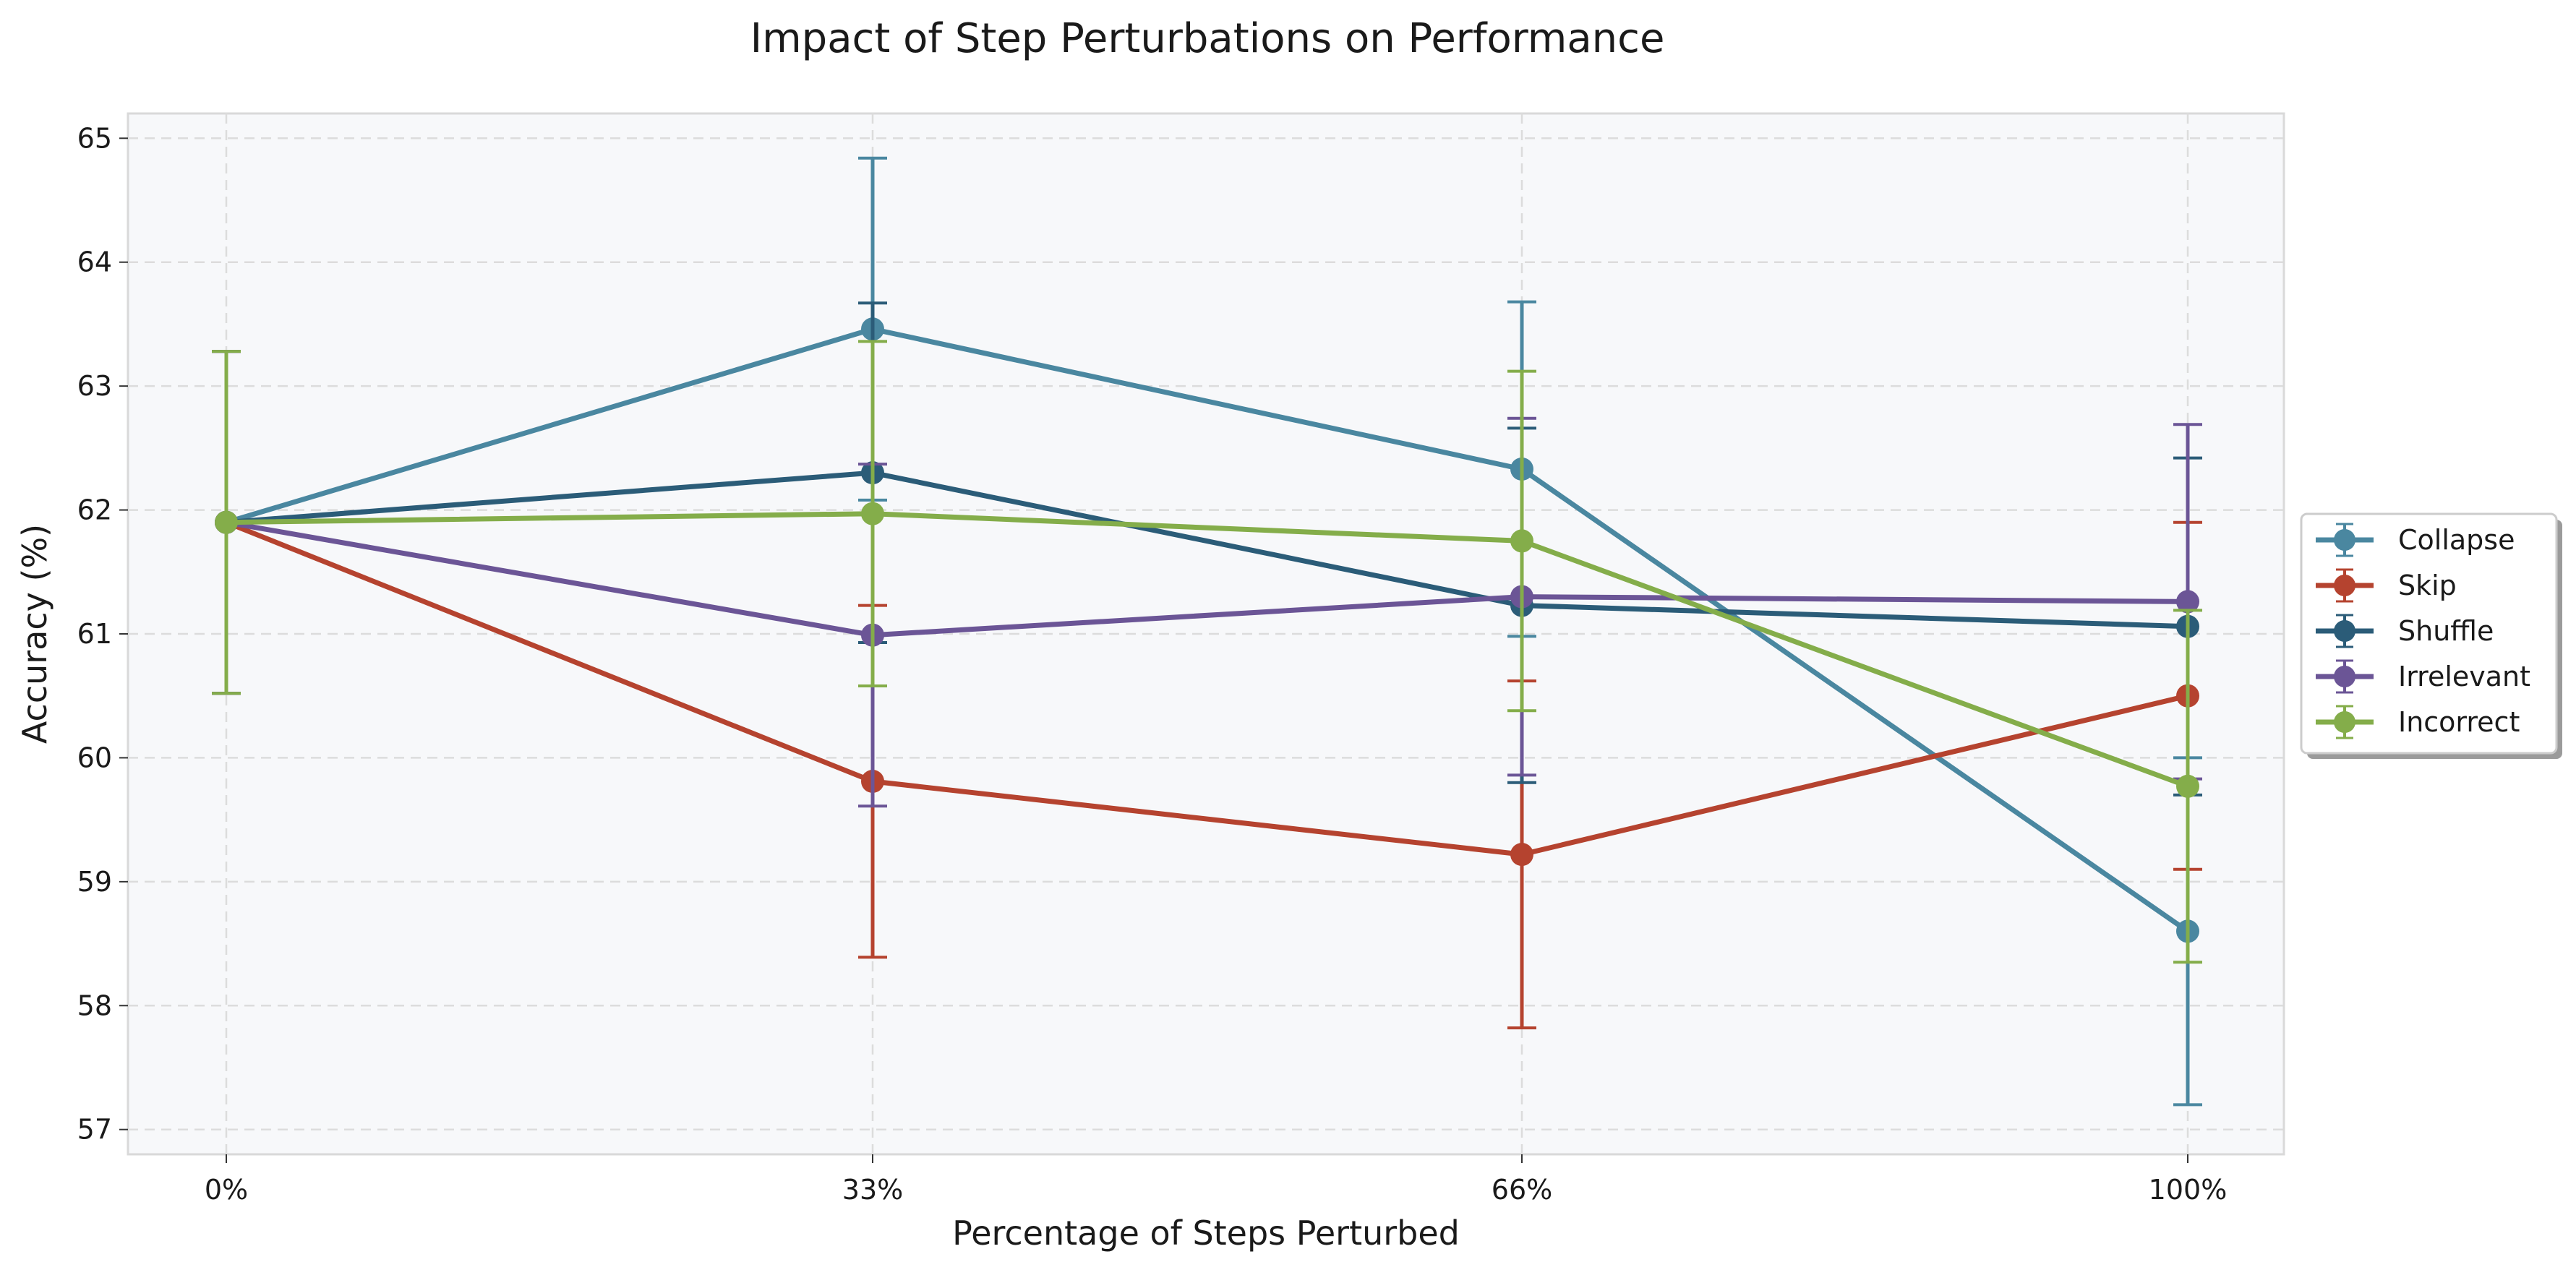  I want to click on y-tick-label: 58, so click(94, 1005).